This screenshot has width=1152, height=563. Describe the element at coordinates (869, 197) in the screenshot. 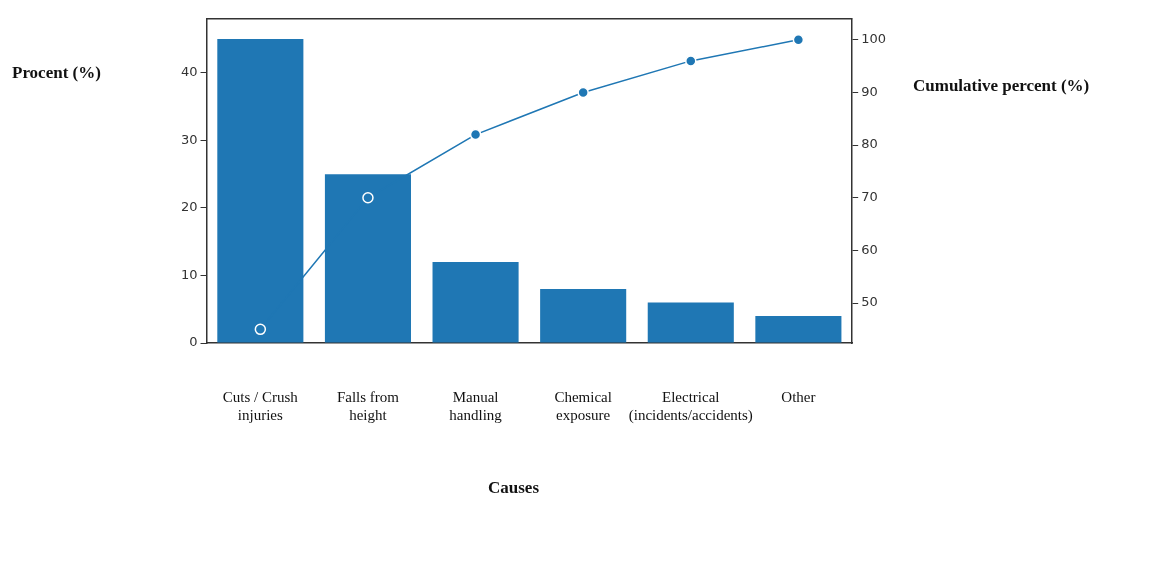

I see `y2-tick-label: 70` at that location.